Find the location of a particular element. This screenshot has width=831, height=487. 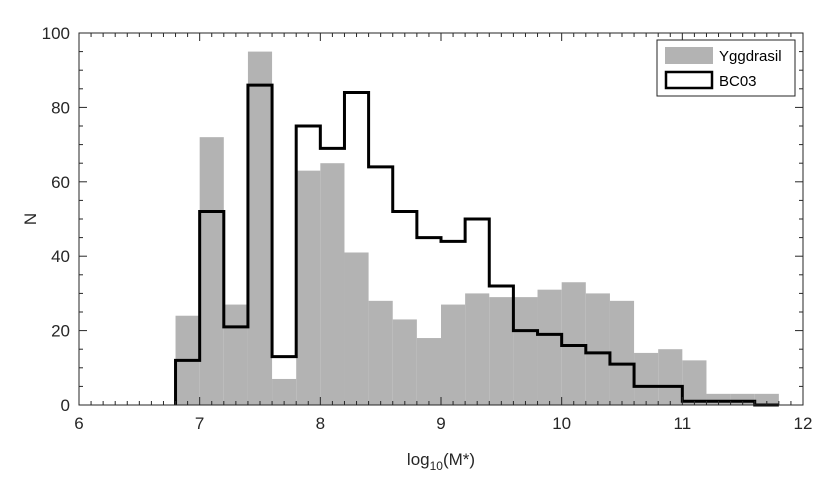

x-tick-label: 8 is located at coordinates (320, 423).